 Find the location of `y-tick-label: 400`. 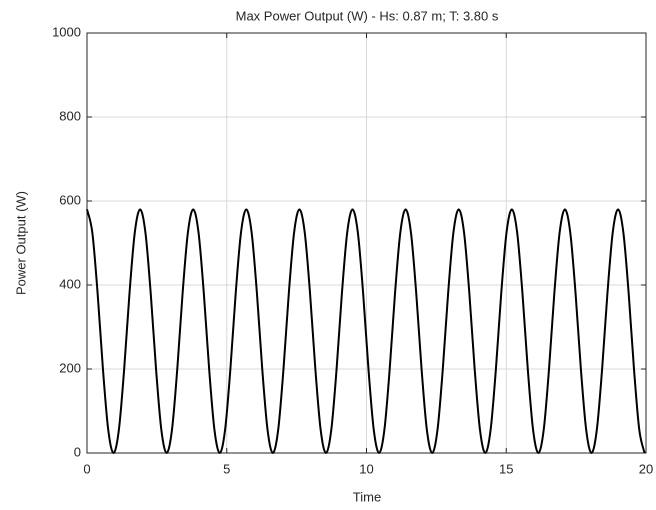

y-tick-label: 400 is located at coordinates (70, 283).